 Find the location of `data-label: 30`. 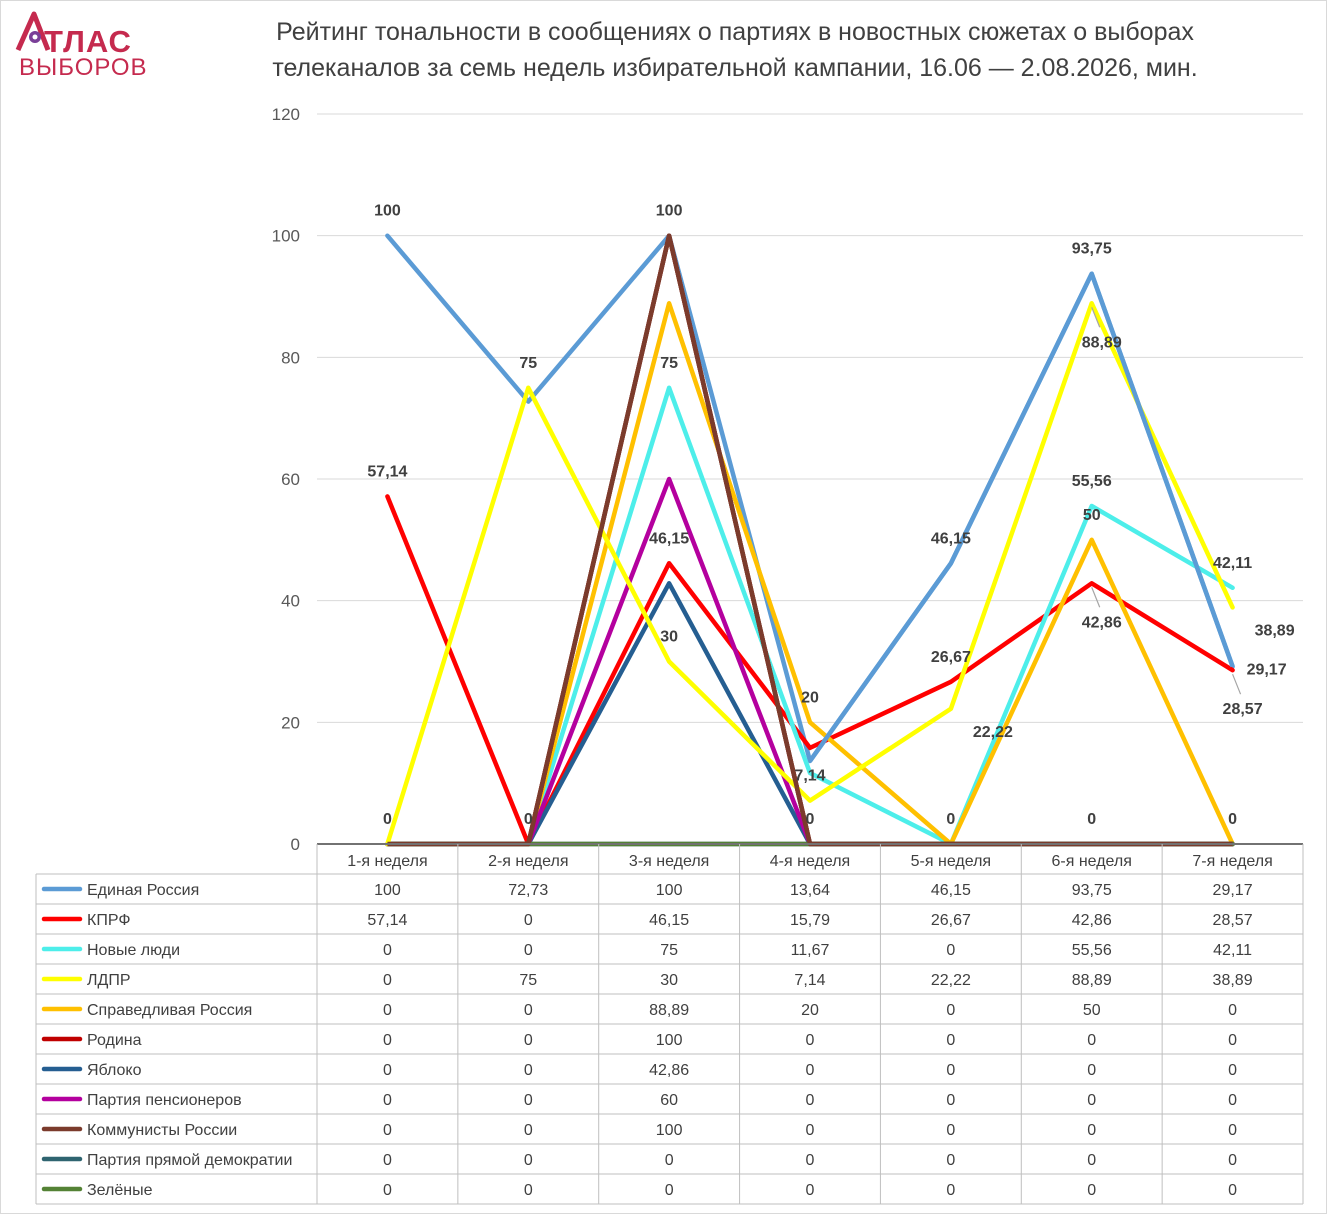

data-label: 30 is located at coordinates (669, 637).